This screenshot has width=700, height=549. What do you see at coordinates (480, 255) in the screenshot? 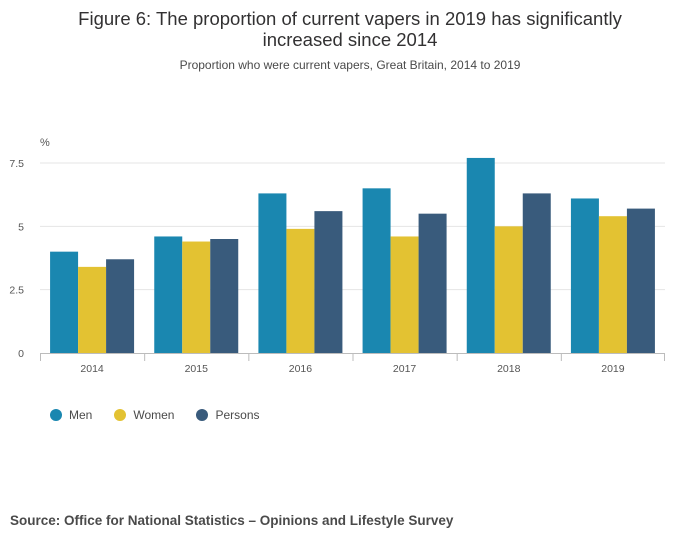
I see `bar-men-2018` at bounding box center [480, 255].